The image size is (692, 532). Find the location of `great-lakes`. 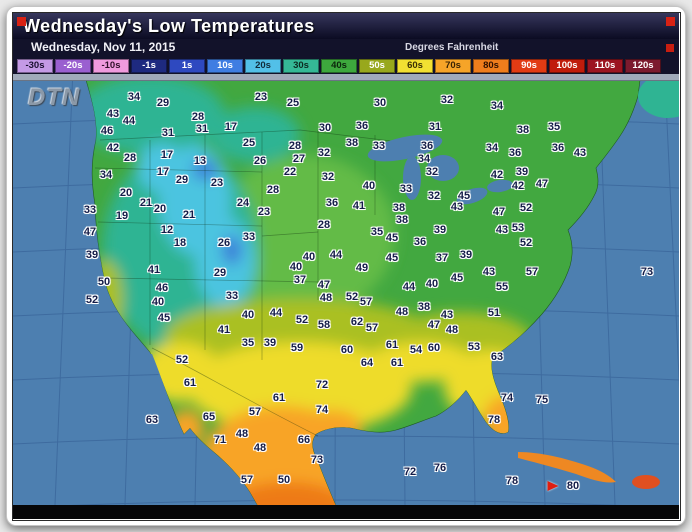

great-lakes is located at coordinates (440, 169).